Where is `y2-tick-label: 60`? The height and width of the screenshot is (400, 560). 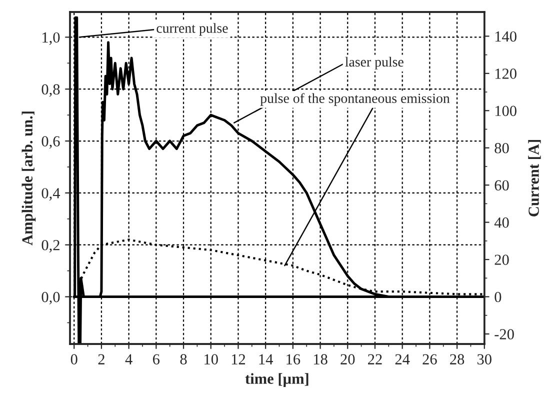 y2-tick-label: 60 is located at coordinates (501, 185).